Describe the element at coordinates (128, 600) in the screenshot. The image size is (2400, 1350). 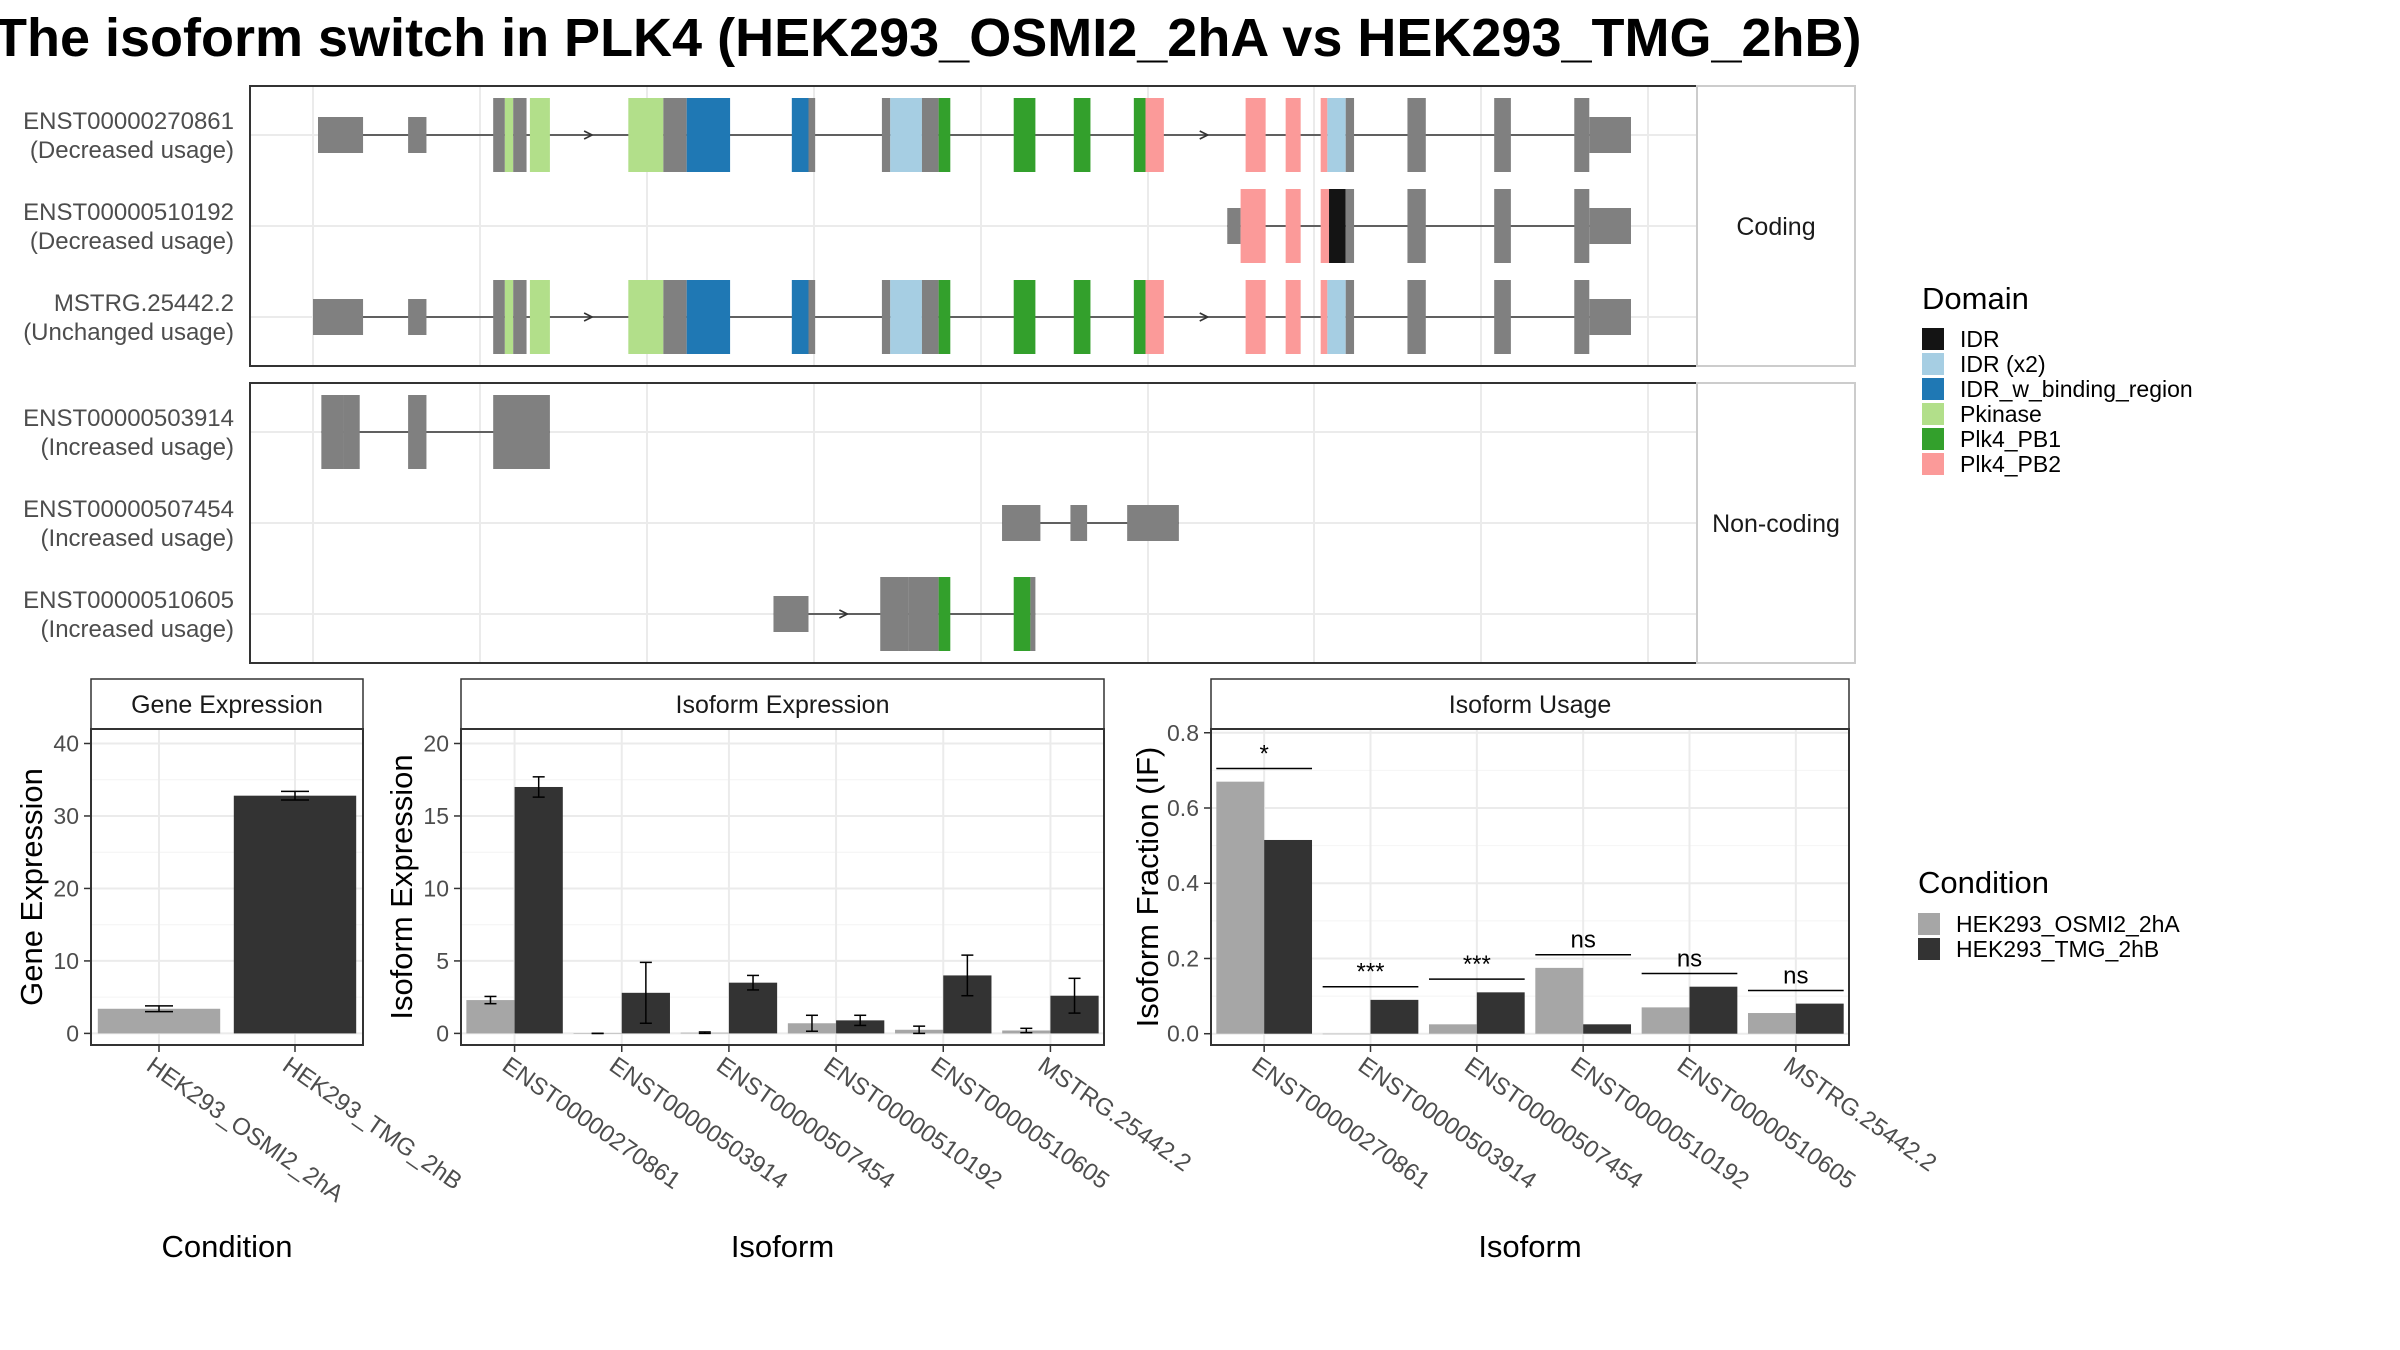
I see `transcript-id: ENST00000510605` at that location.